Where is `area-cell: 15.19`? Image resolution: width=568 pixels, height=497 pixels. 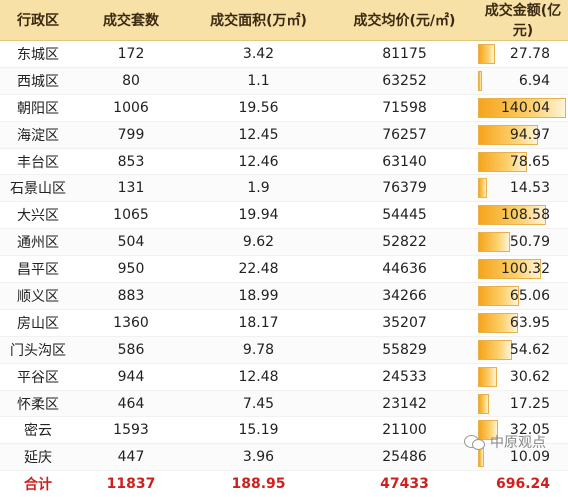
area-cell: 15.19 is located at coordinates (258, 430).